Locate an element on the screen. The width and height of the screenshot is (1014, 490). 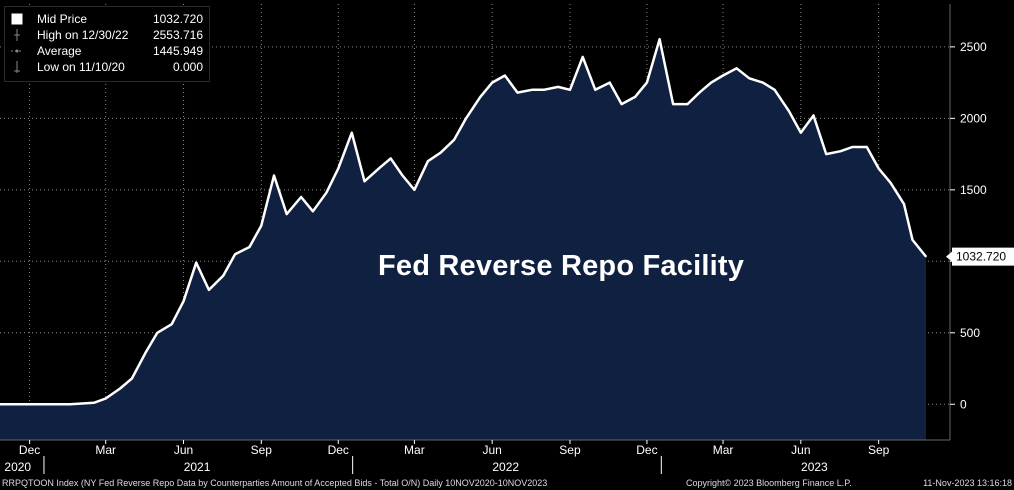
legend-value: 1032.720 is located at coordinates (177, 19).